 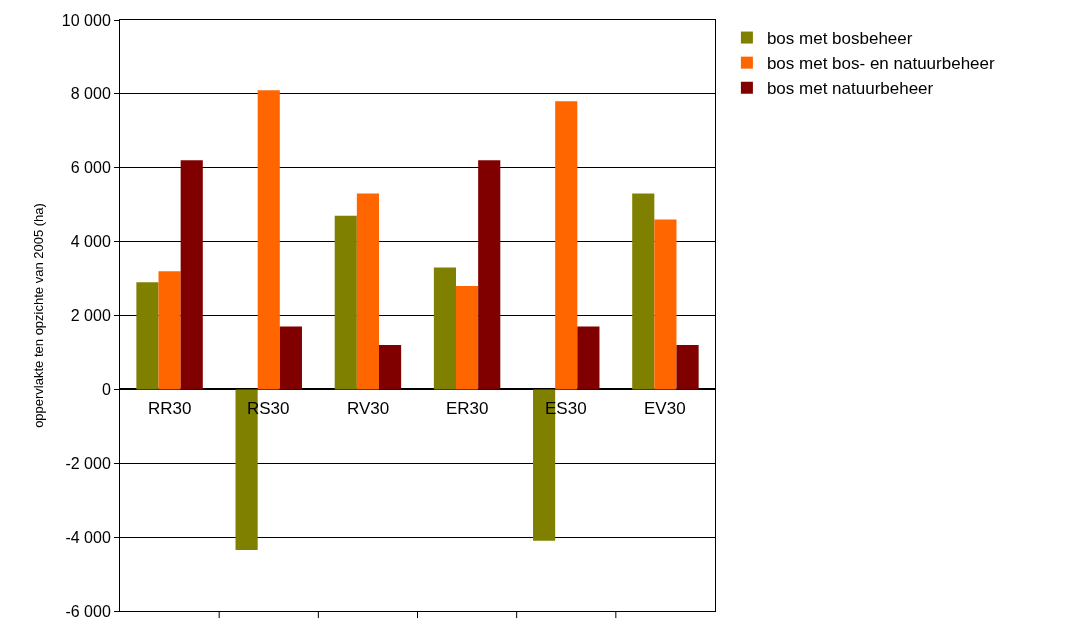 I want to click on legend-label: bos met bos- en natuurbeheer, so click(x=880, y=64).